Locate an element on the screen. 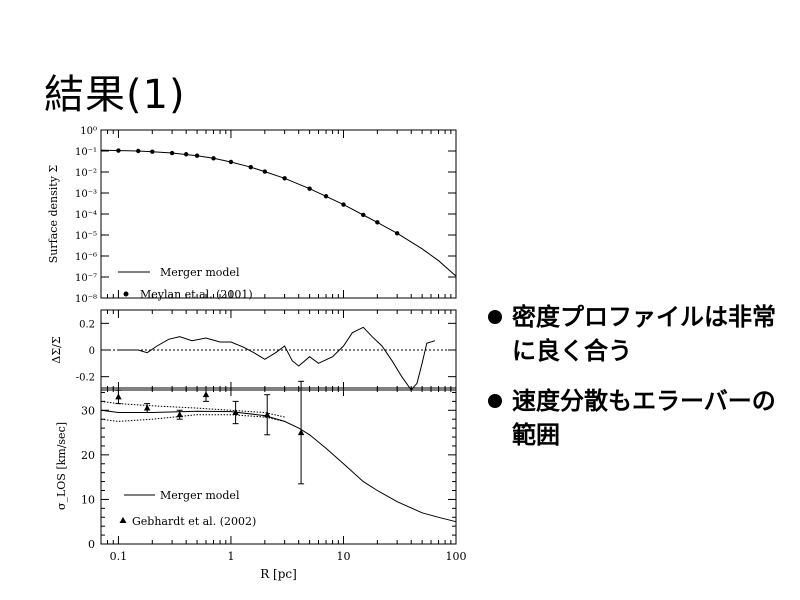 The image size is (800, 600). legend-triangle-icon is located at coordinates (123, 520).